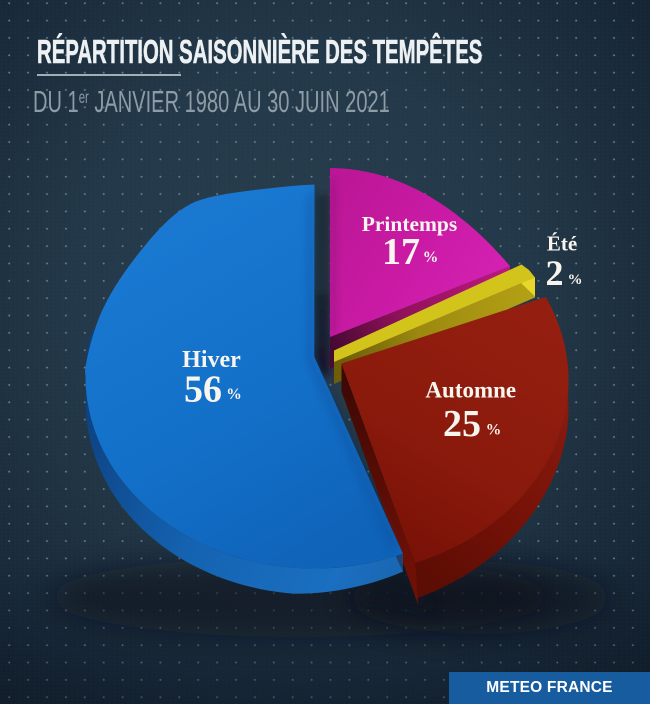 The height and width of the screenshot is (704, 650). What do you see at coordinates (470, 390) in the screenshot?
I see `svg-text: Automne` at bounding box center [470, 390].